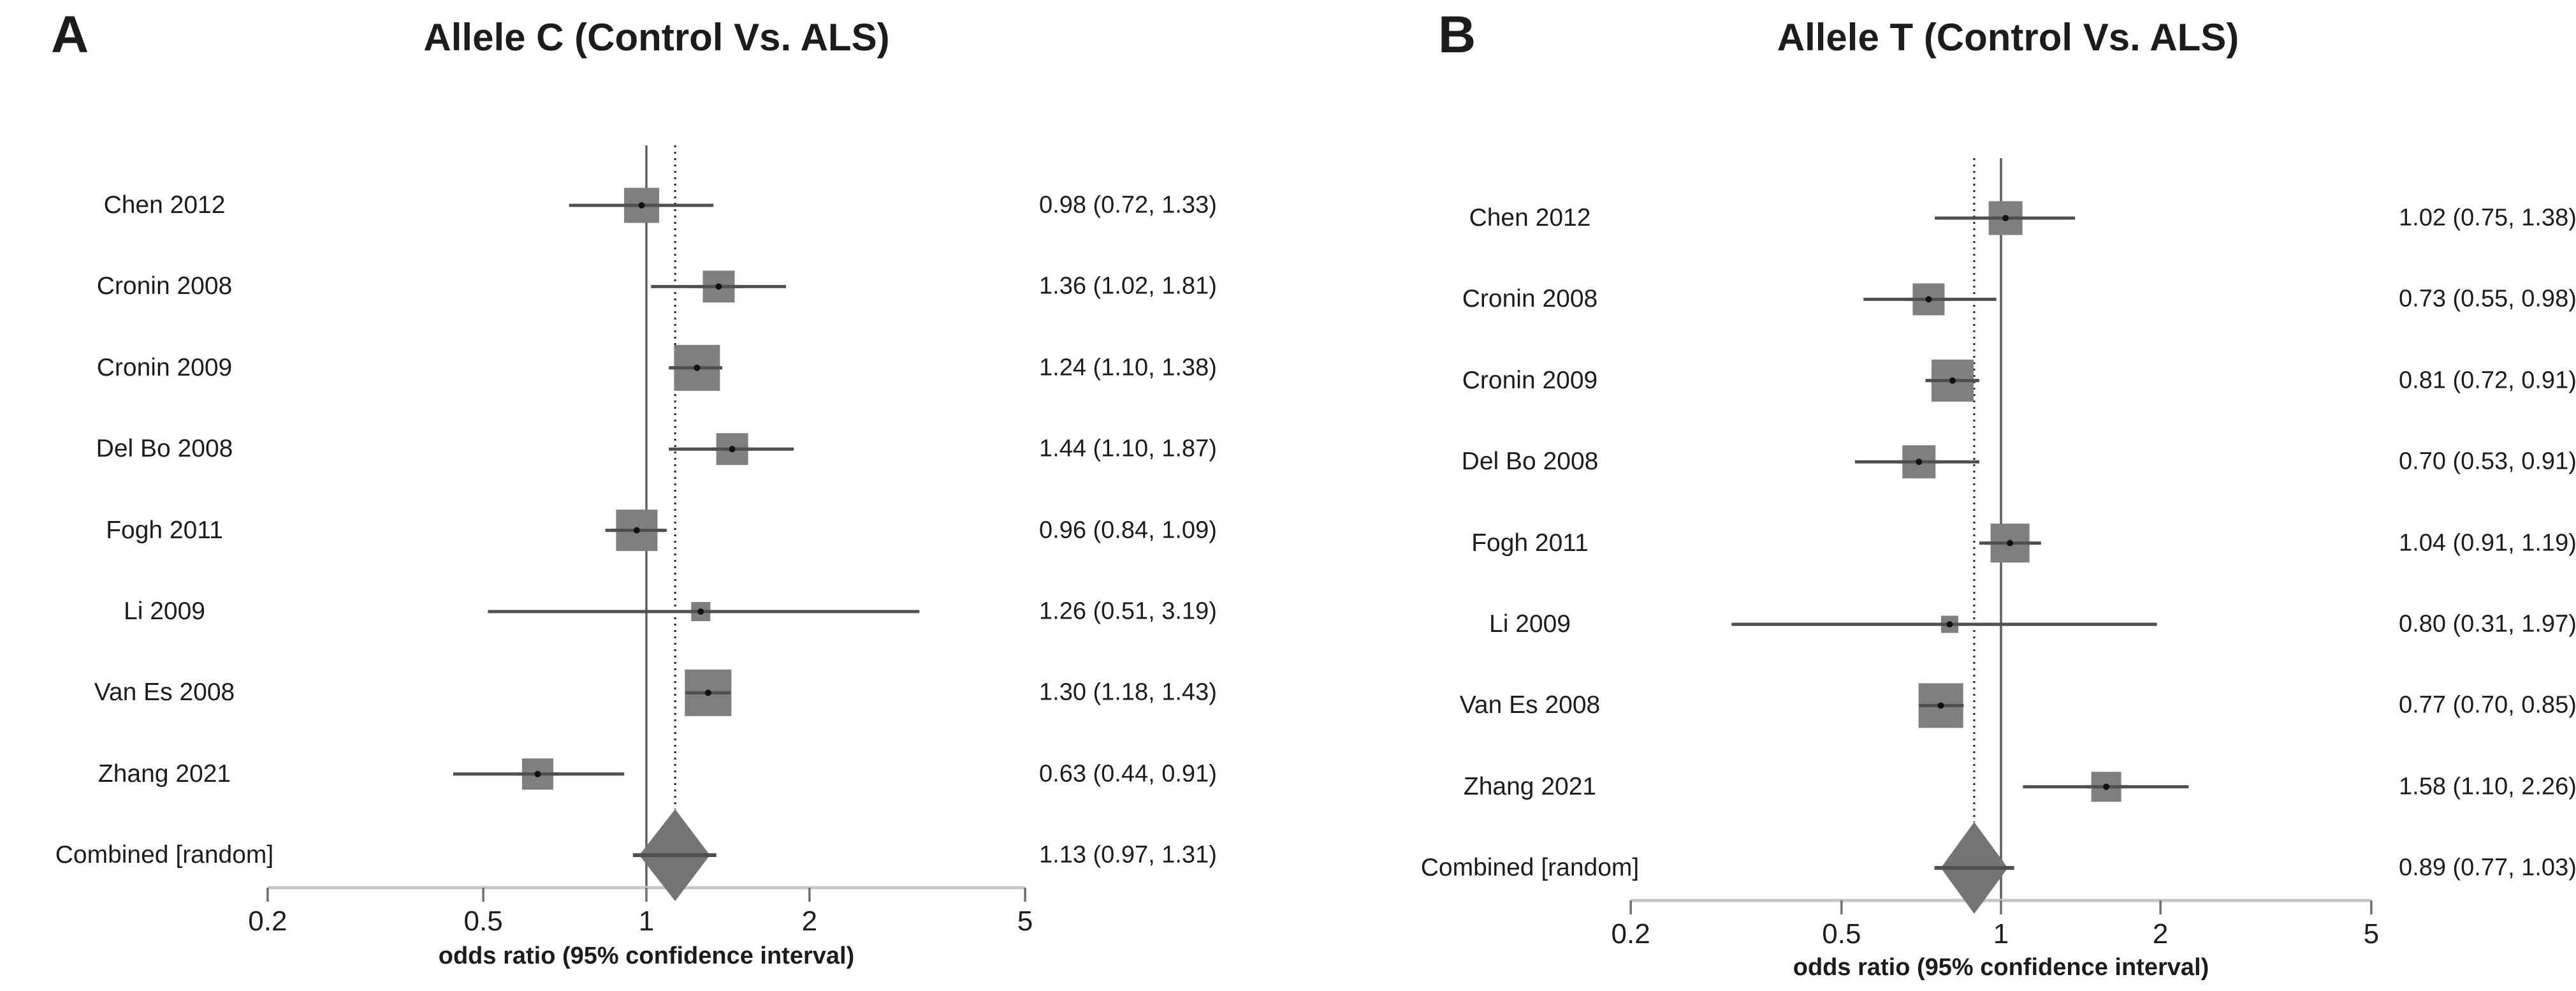 The image size is (2576, 991). Describe the element at coordinates (2487, 217) in the screenshot. I see `or-ci-value: 1.02 (0.75, 1.38)` at that location.